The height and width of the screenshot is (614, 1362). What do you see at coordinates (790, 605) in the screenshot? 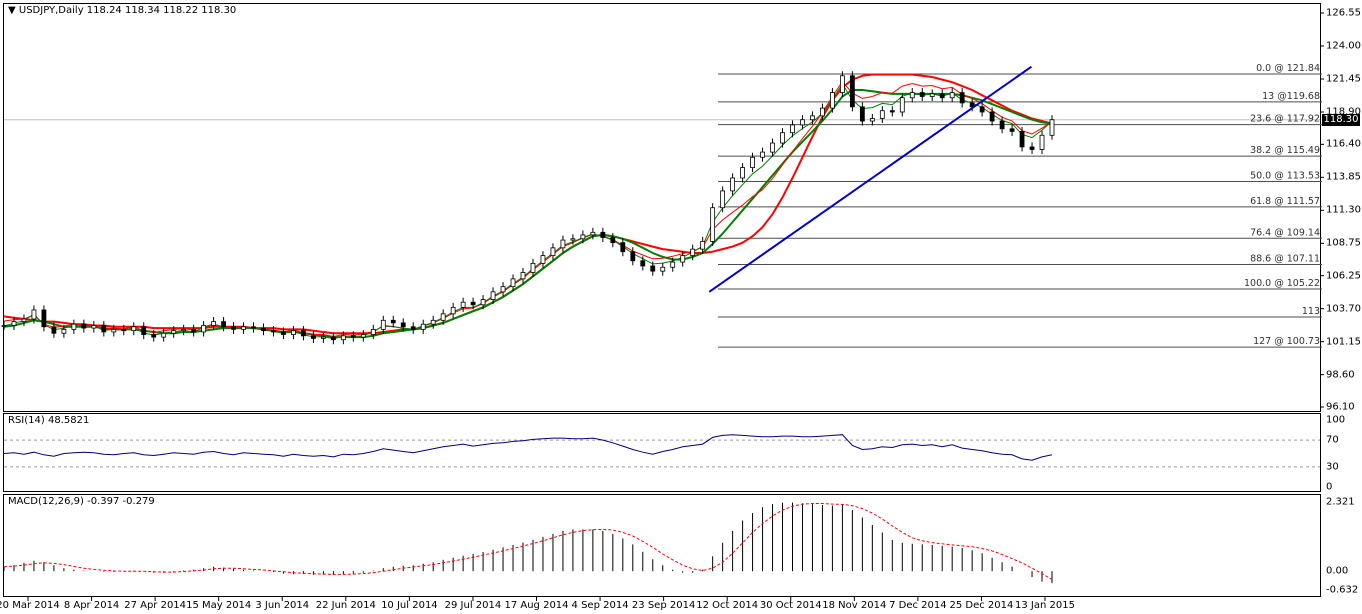
I see `date-tick-label: 30 Oct 2014` at bounding box center [790, 605].